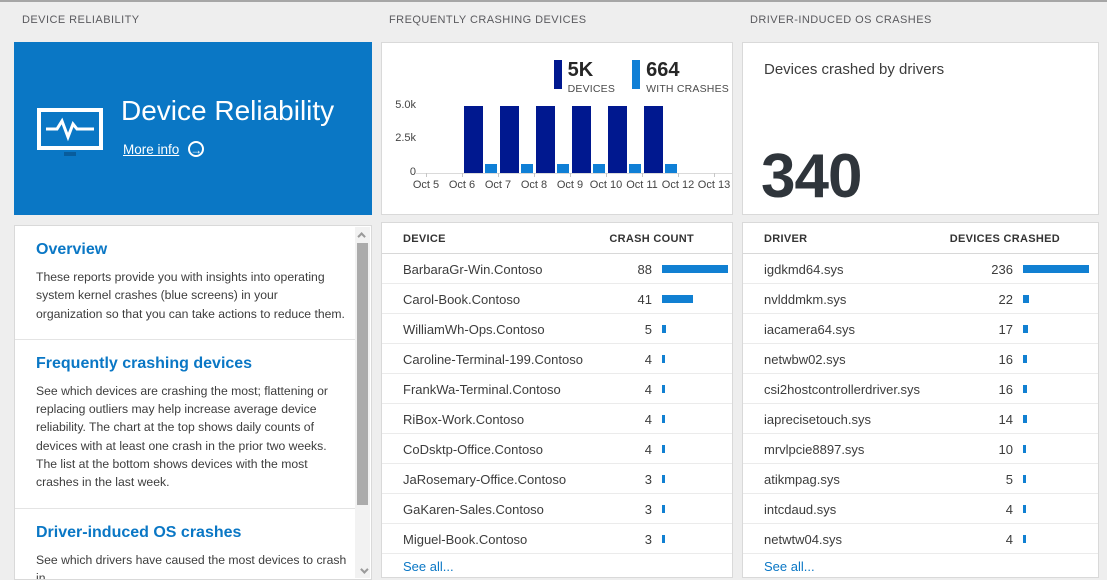 The width and height of the screenshot is (1107, 580). Describe the element at coordinates (920, 539) in the screenshot. I see `table-row: netwtw04.sys 4` at that location.